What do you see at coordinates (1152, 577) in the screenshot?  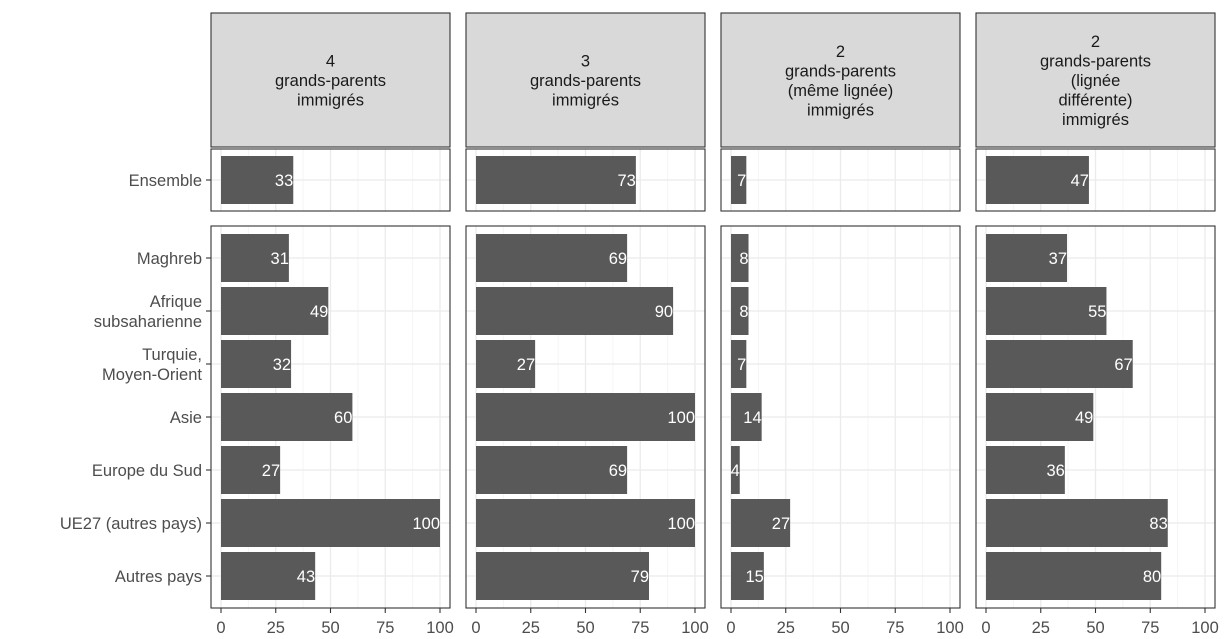 I see `bar-value-label: 80` at bounding box center [1152, 577].